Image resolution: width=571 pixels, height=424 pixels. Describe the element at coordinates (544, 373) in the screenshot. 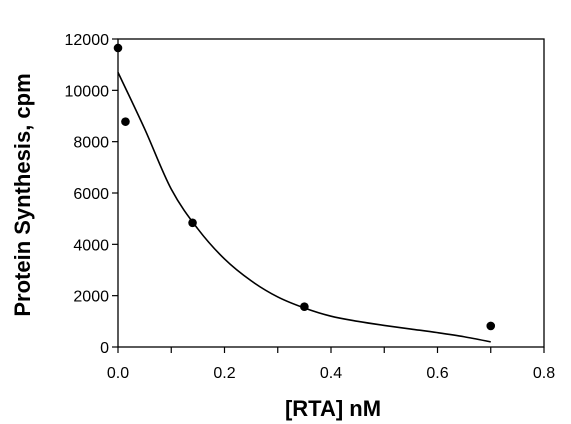

I see `x-tick-label: 0.8` at that location.